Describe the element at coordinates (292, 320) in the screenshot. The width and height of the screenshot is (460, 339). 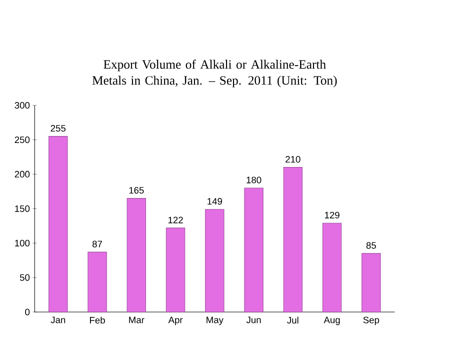
I see `x-tick-label: Jul` at that location.